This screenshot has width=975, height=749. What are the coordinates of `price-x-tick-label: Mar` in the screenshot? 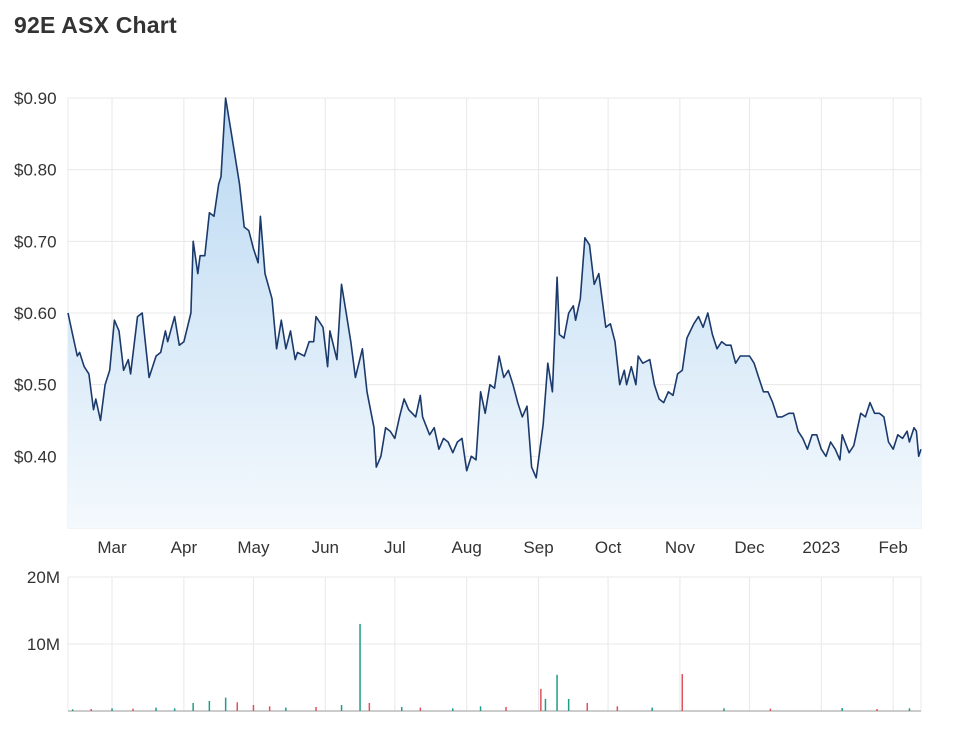 It's located at (112, 547).